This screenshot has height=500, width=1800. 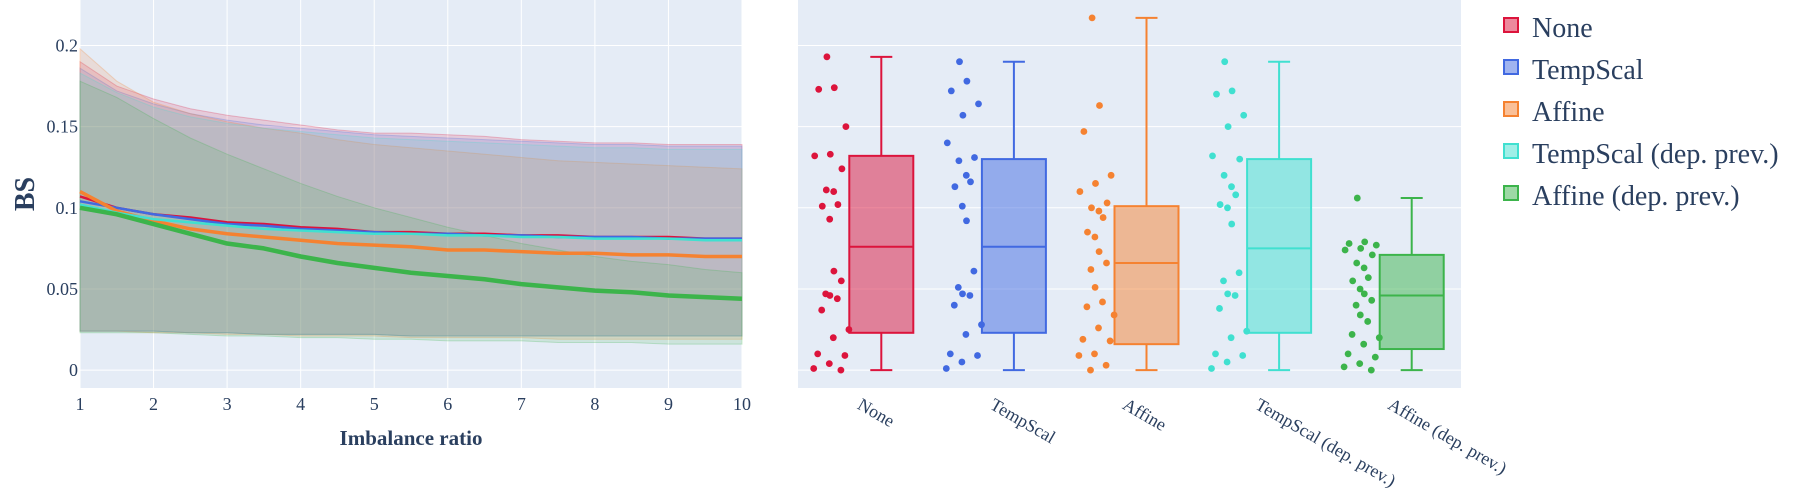 What do you see at coordinates (25, 194) in the screenshot?
I see `y-axis-title: BS` at bounding box center [25, 194].